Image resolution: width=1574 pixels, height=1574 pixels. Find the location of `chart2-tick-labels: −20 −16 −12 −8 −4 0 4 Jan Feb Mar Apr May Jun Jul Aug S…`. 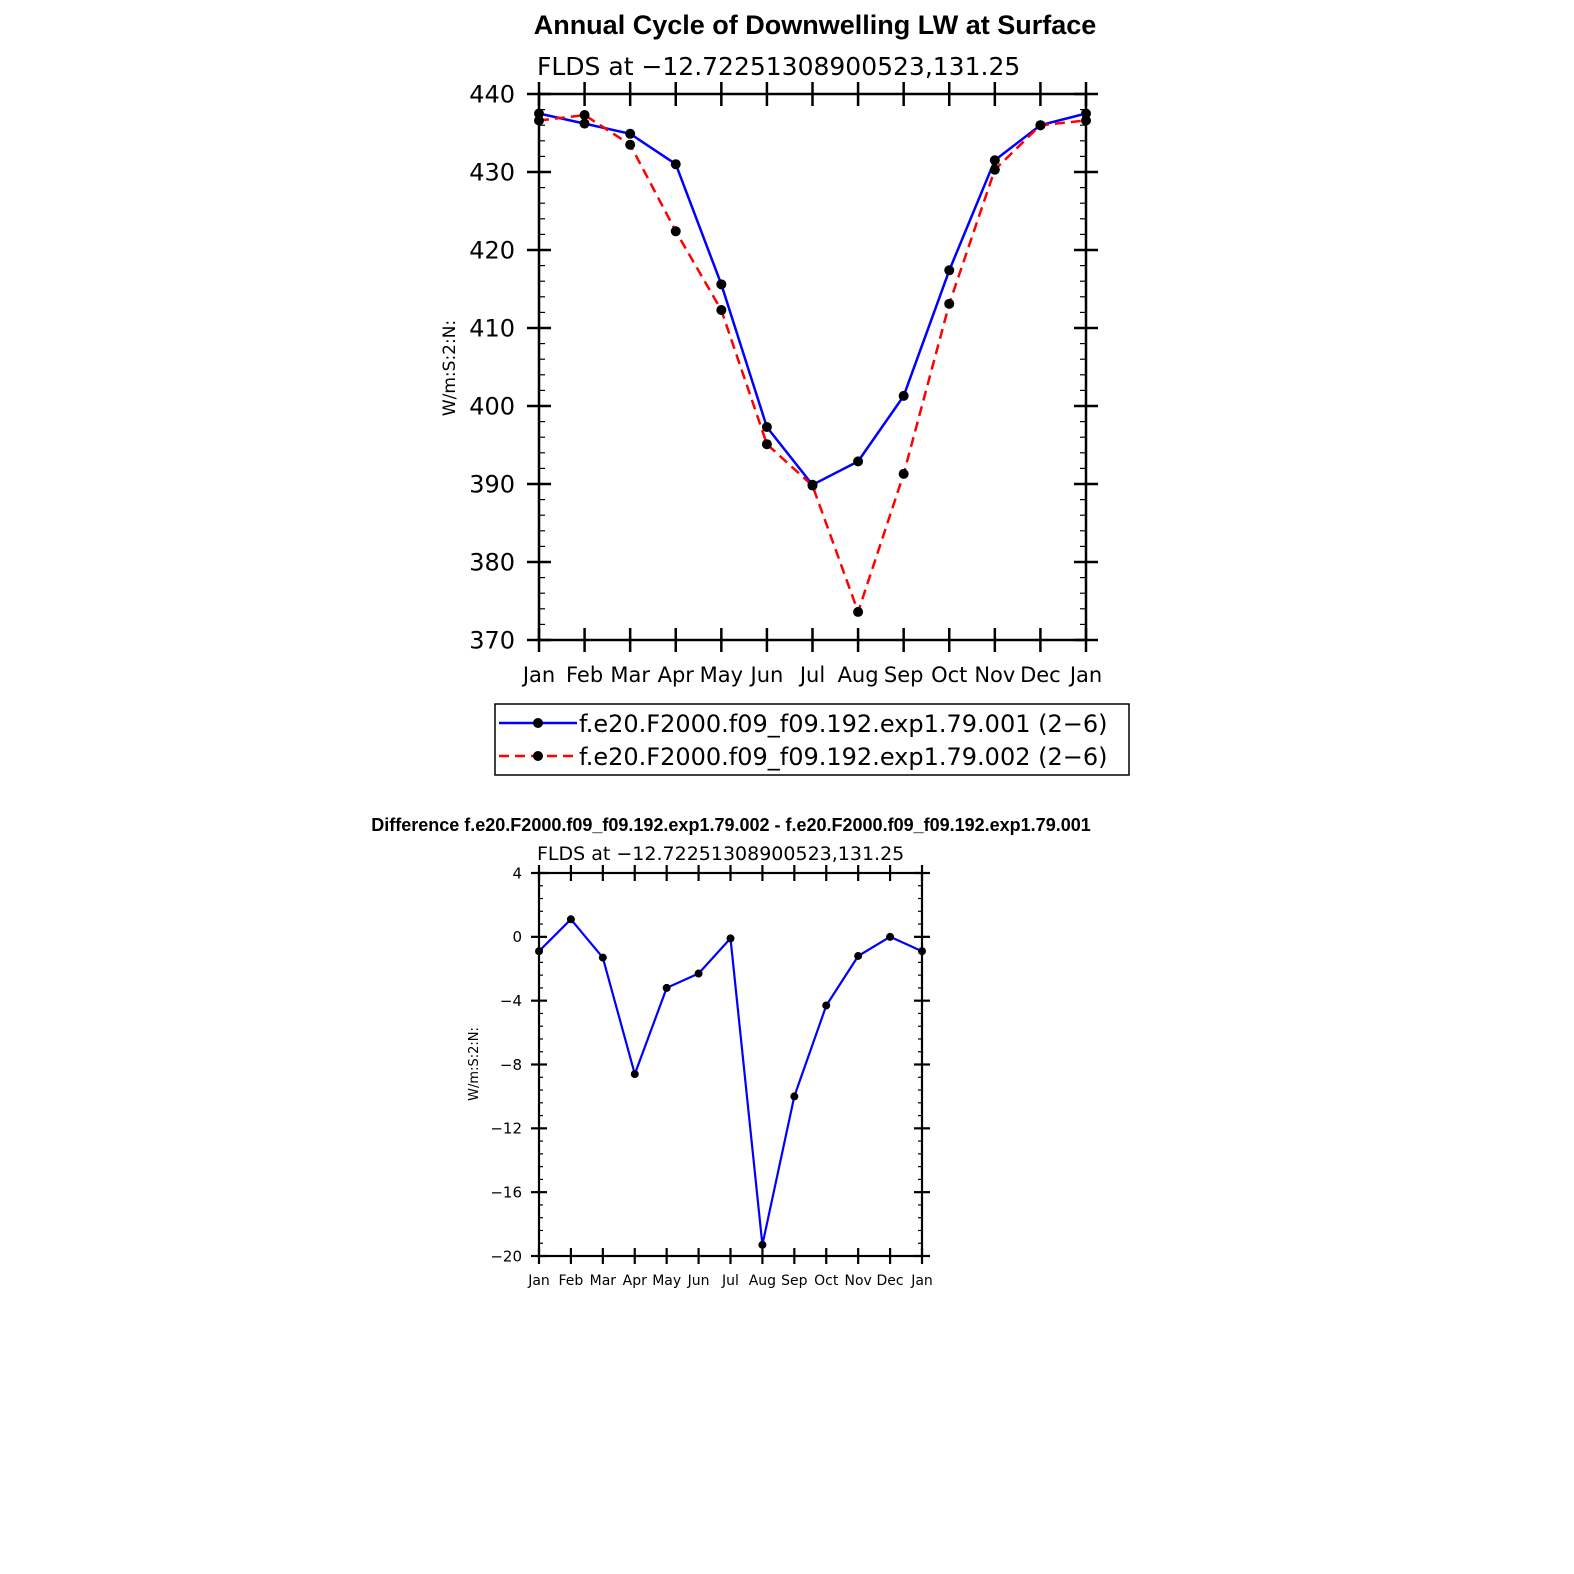

chart2-tick-labels: −20 −16 −12 −8 −4 0 4 Jan Feb Mar Apr May Jun Jul Aug S… is located at coordinates (711, 1076).